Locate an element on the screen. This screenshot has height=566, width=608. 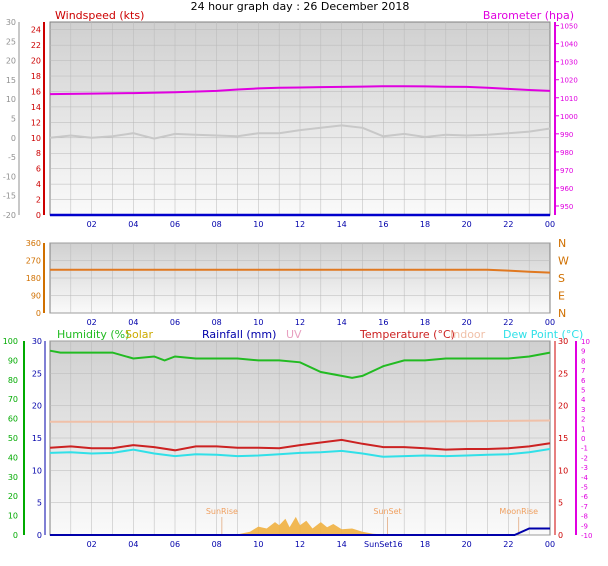
outer-right-axis-tick: 7 is located at coordinates (583, 371).